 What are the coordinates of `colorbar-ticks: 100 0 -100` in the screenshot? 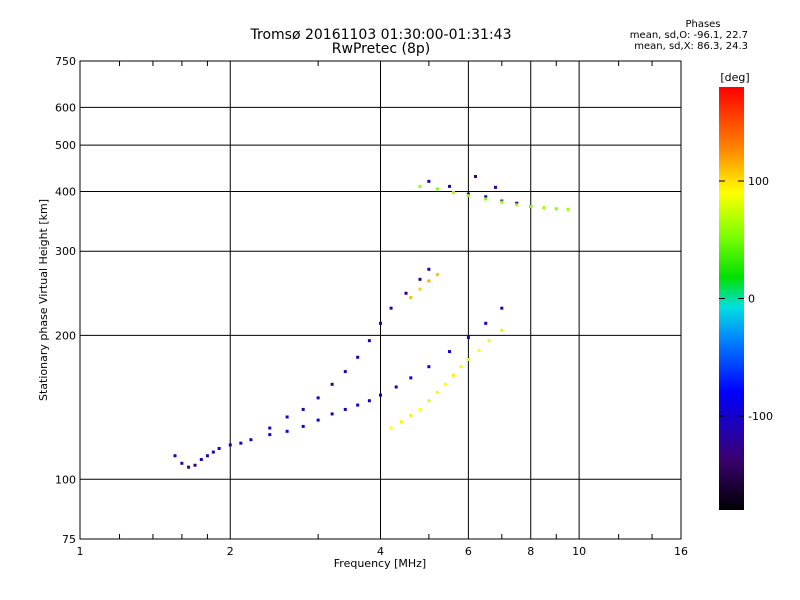 It's located at (746, 299).